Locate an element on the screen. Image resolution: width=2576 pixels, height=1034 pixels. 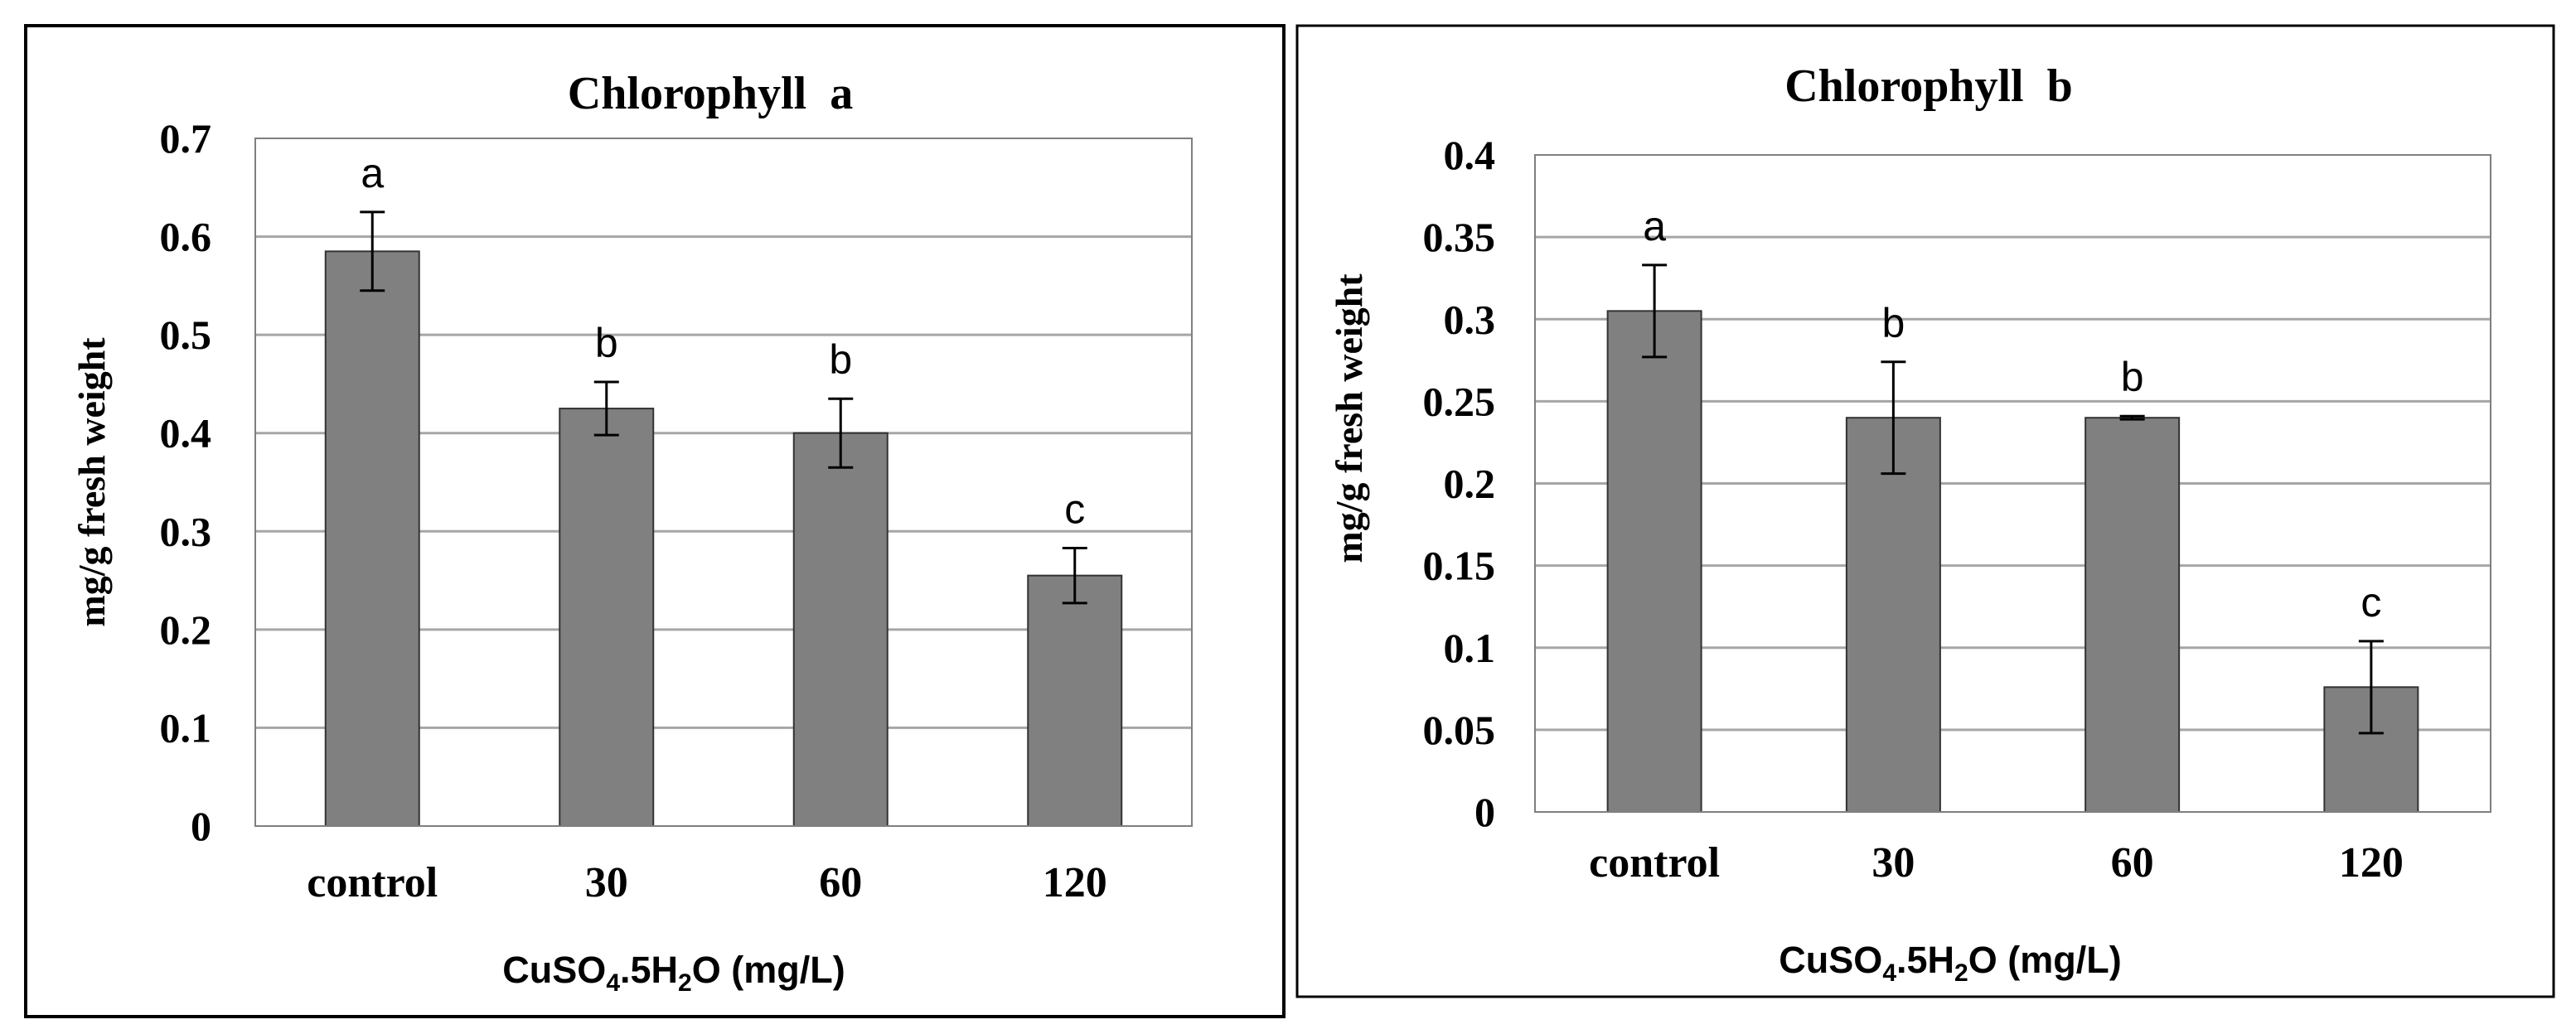
y-tick-label: 0.5 is located at coordinates (186, 335).